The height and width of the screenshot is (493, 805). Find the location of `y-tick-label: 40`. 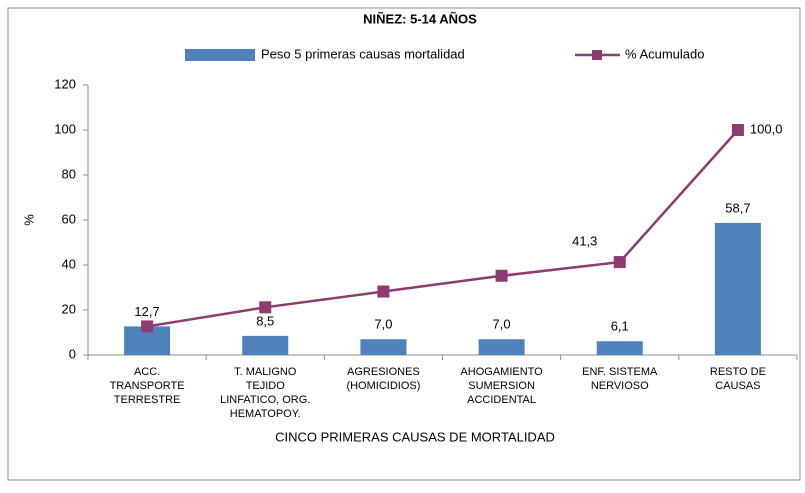

y-tick-label: 40 is located at coordinates (69, 263).